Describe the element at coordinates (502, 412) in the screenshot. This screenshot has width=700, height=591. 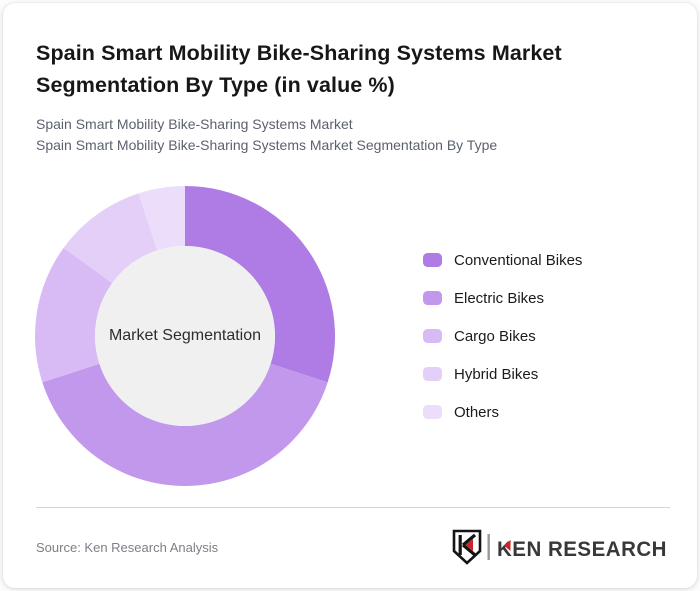
I see `legend-item: Others` at that location.